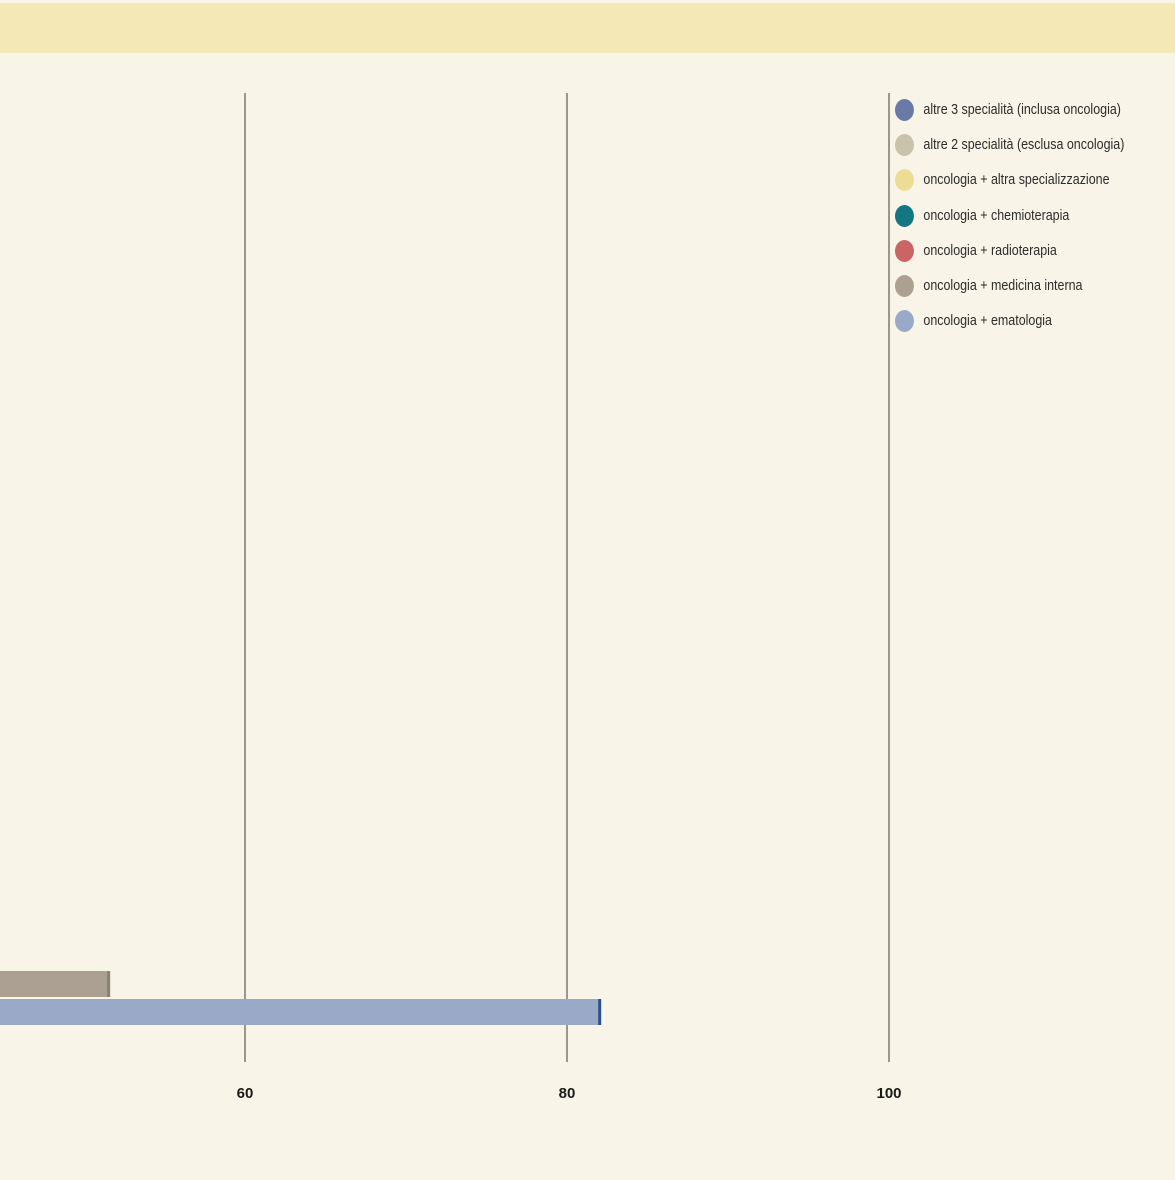 Image resolution: width=1175 pixels, height=1180 pixels. I want to click on legend-item: altre 2 specialità (esclusa oncologia), so click(1009, 144).